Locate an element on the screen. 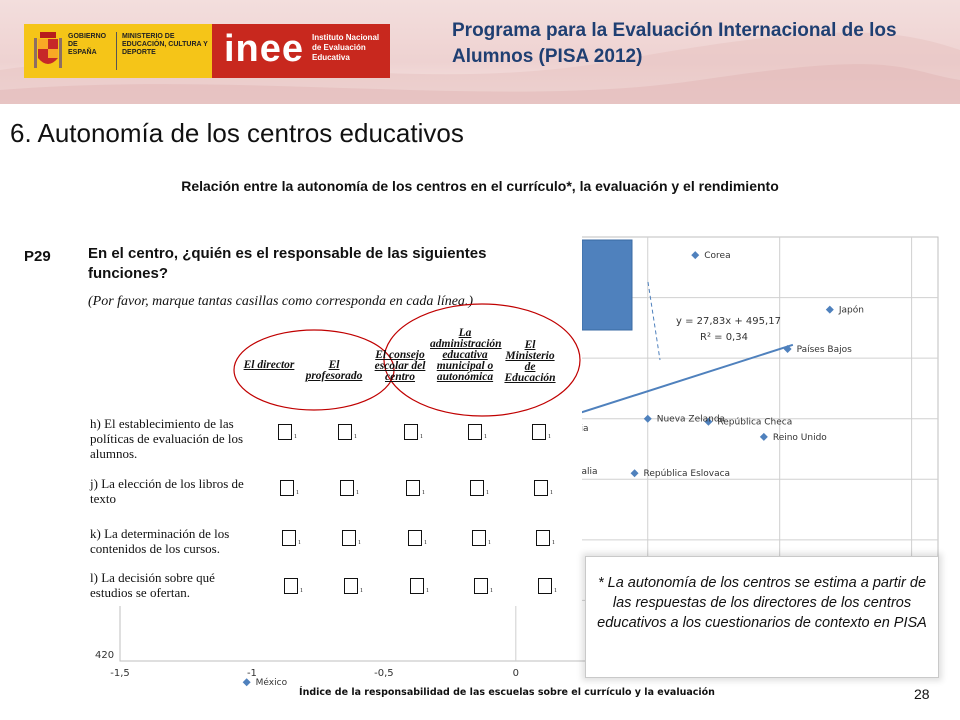 This screenshot has height=720, width=960. column-profesorado: El profesorado is located at coordinates (334, 370).